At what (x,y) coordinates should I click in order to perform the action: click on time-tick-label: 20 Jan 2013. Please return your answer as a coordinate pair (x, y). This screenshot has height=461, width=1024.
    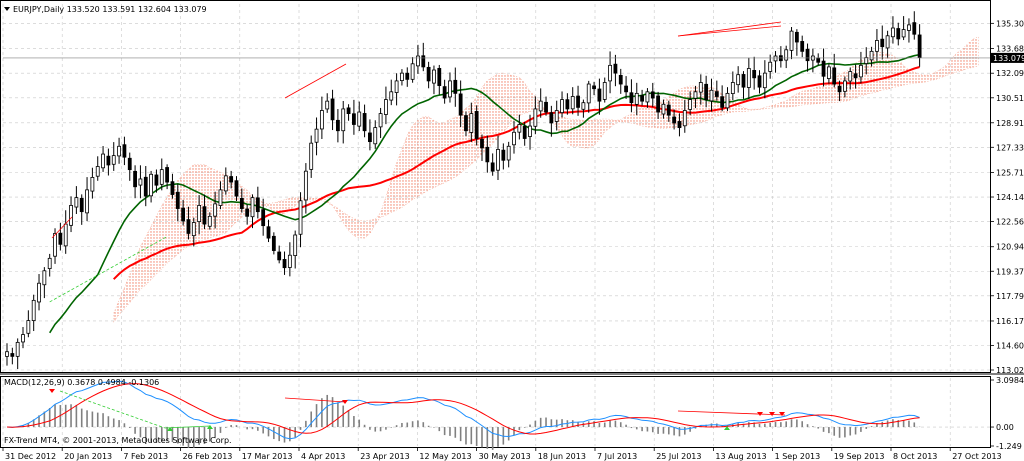
    Looking at the image, I should click on (88, 456).